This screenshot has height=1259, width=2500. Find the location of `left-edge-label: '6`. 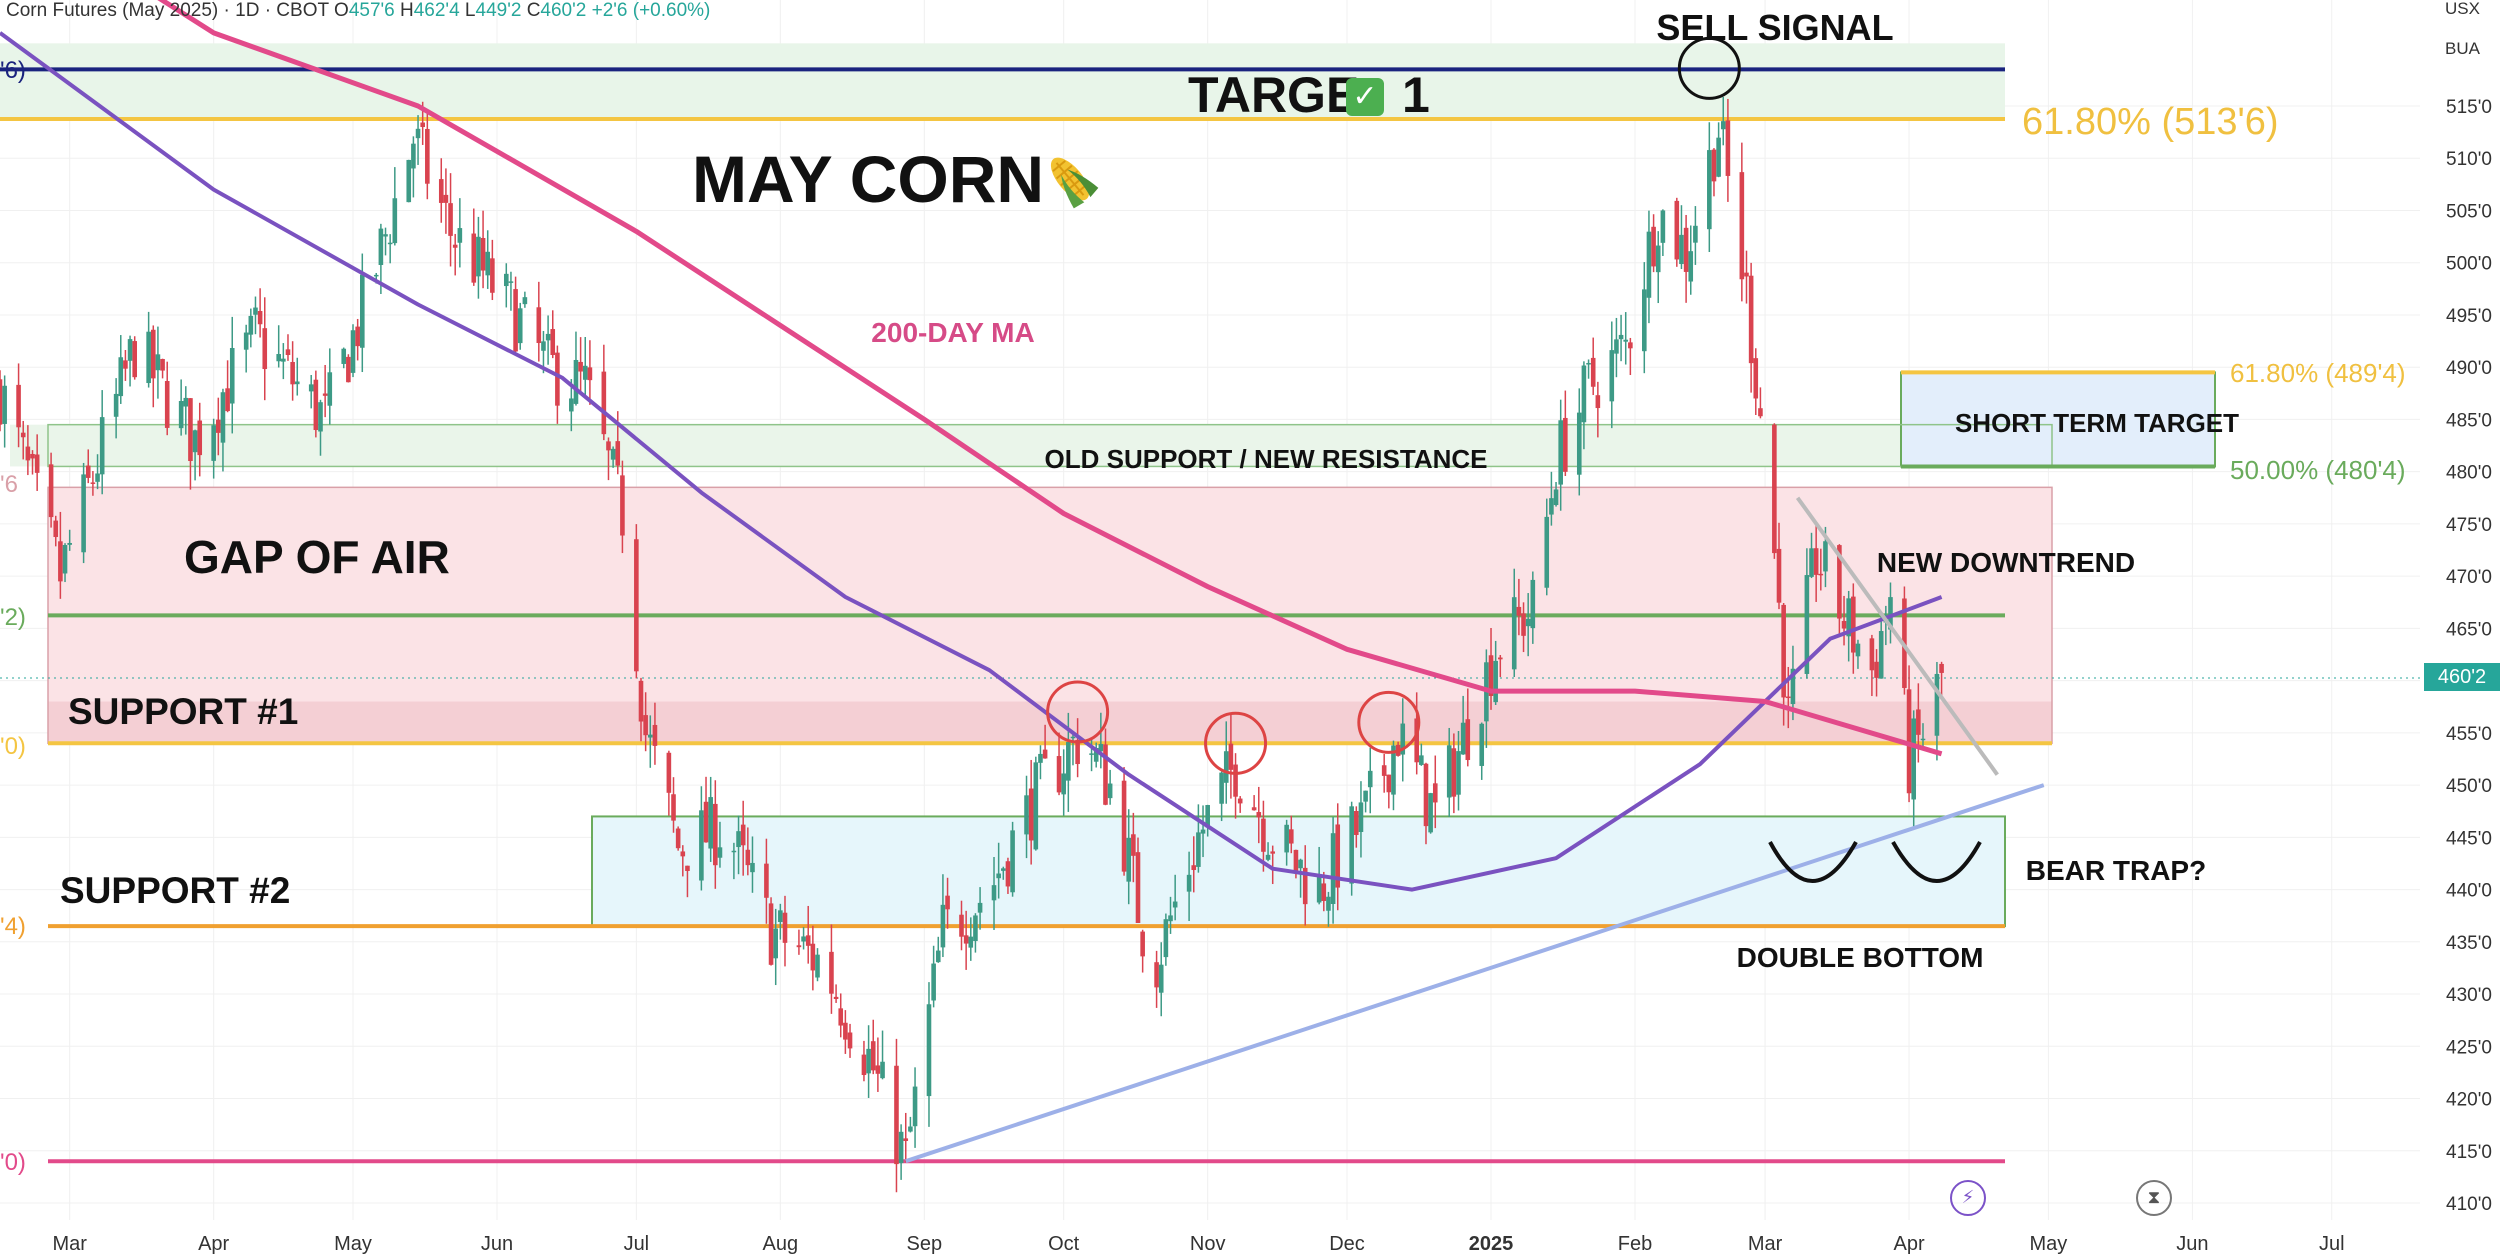

left-edge-label: '6 is located at coordinates (9, 484).